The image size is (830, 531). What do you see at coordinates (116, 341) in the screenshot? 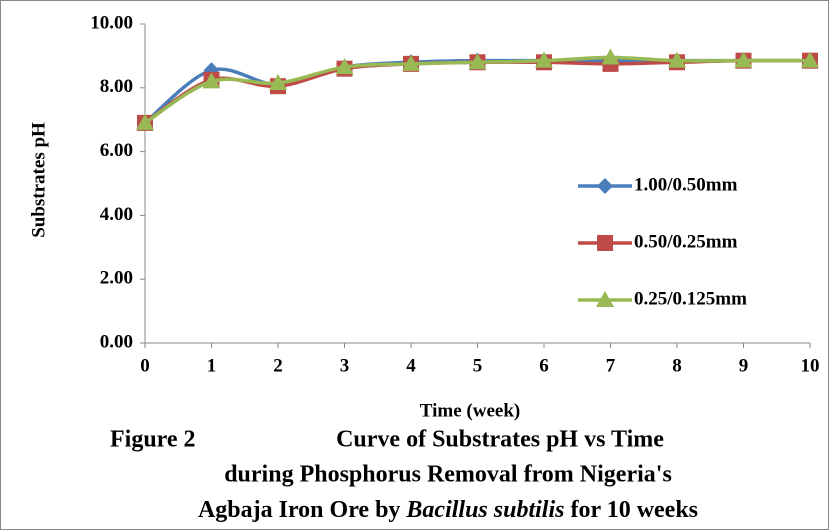
I see `y-tick-label: 0.00` at bounding box center [116, 341].